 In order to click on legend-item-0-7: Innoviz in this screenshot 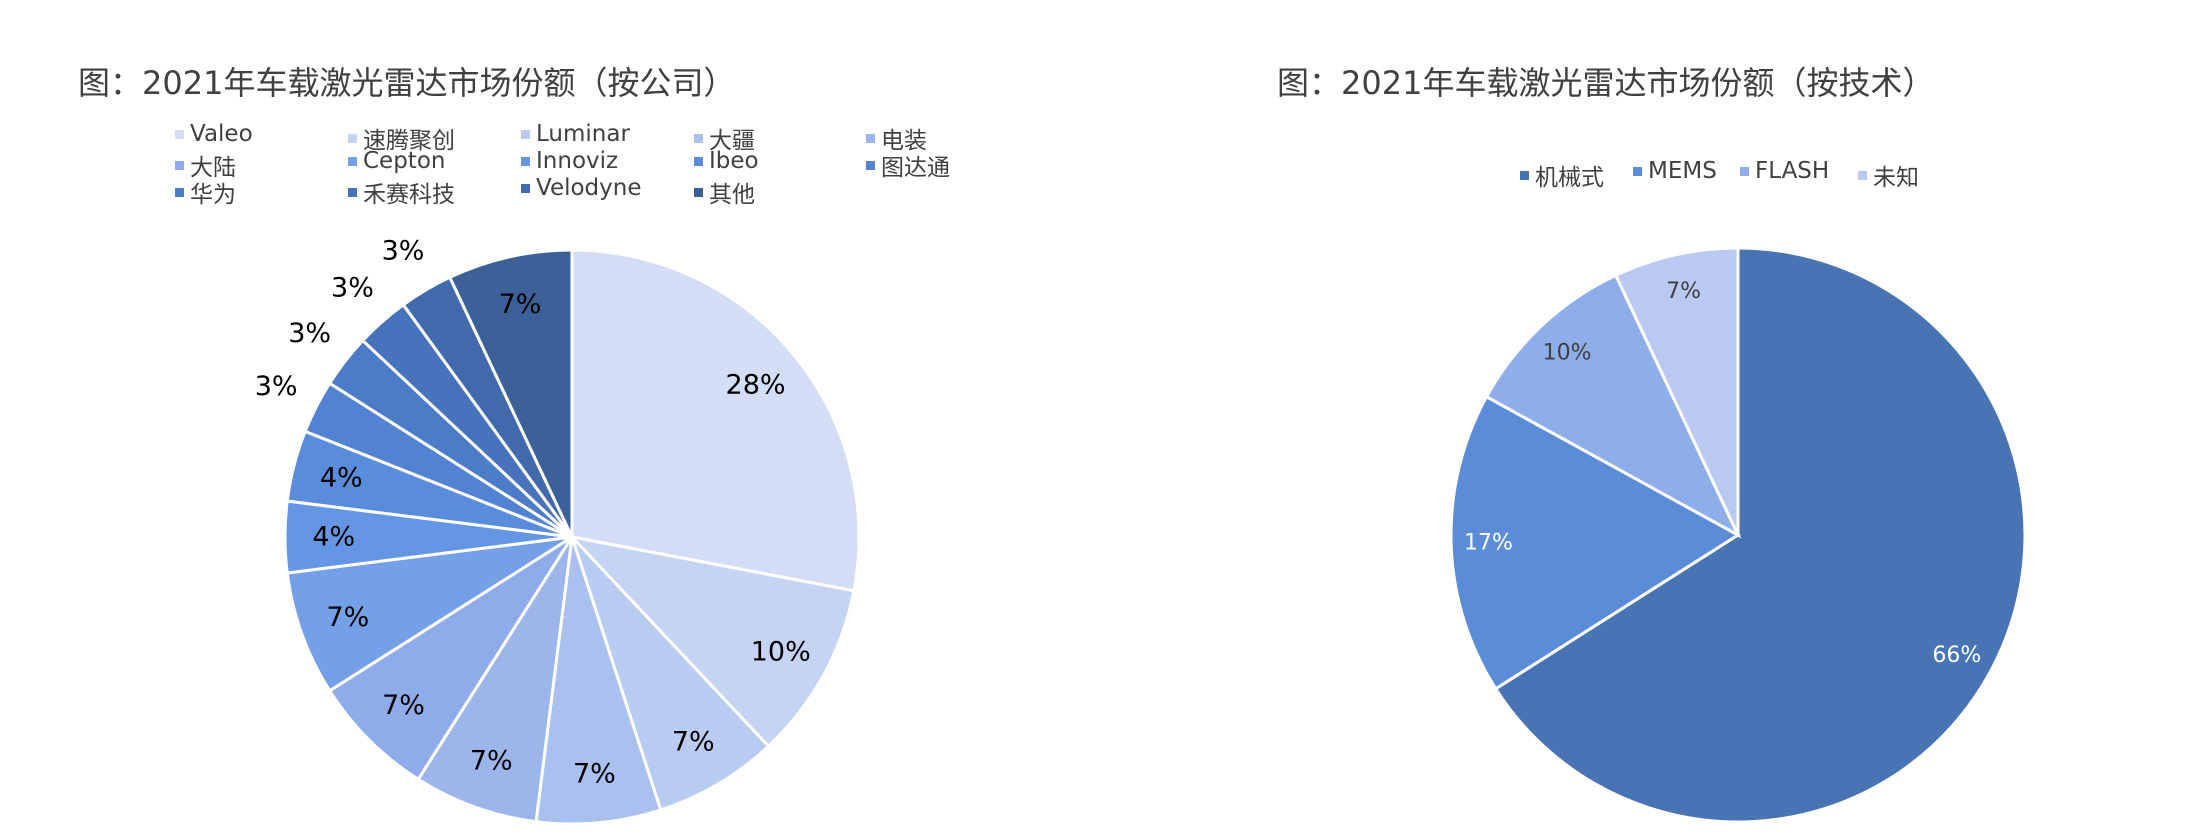, I will do `click(569, 161)`.